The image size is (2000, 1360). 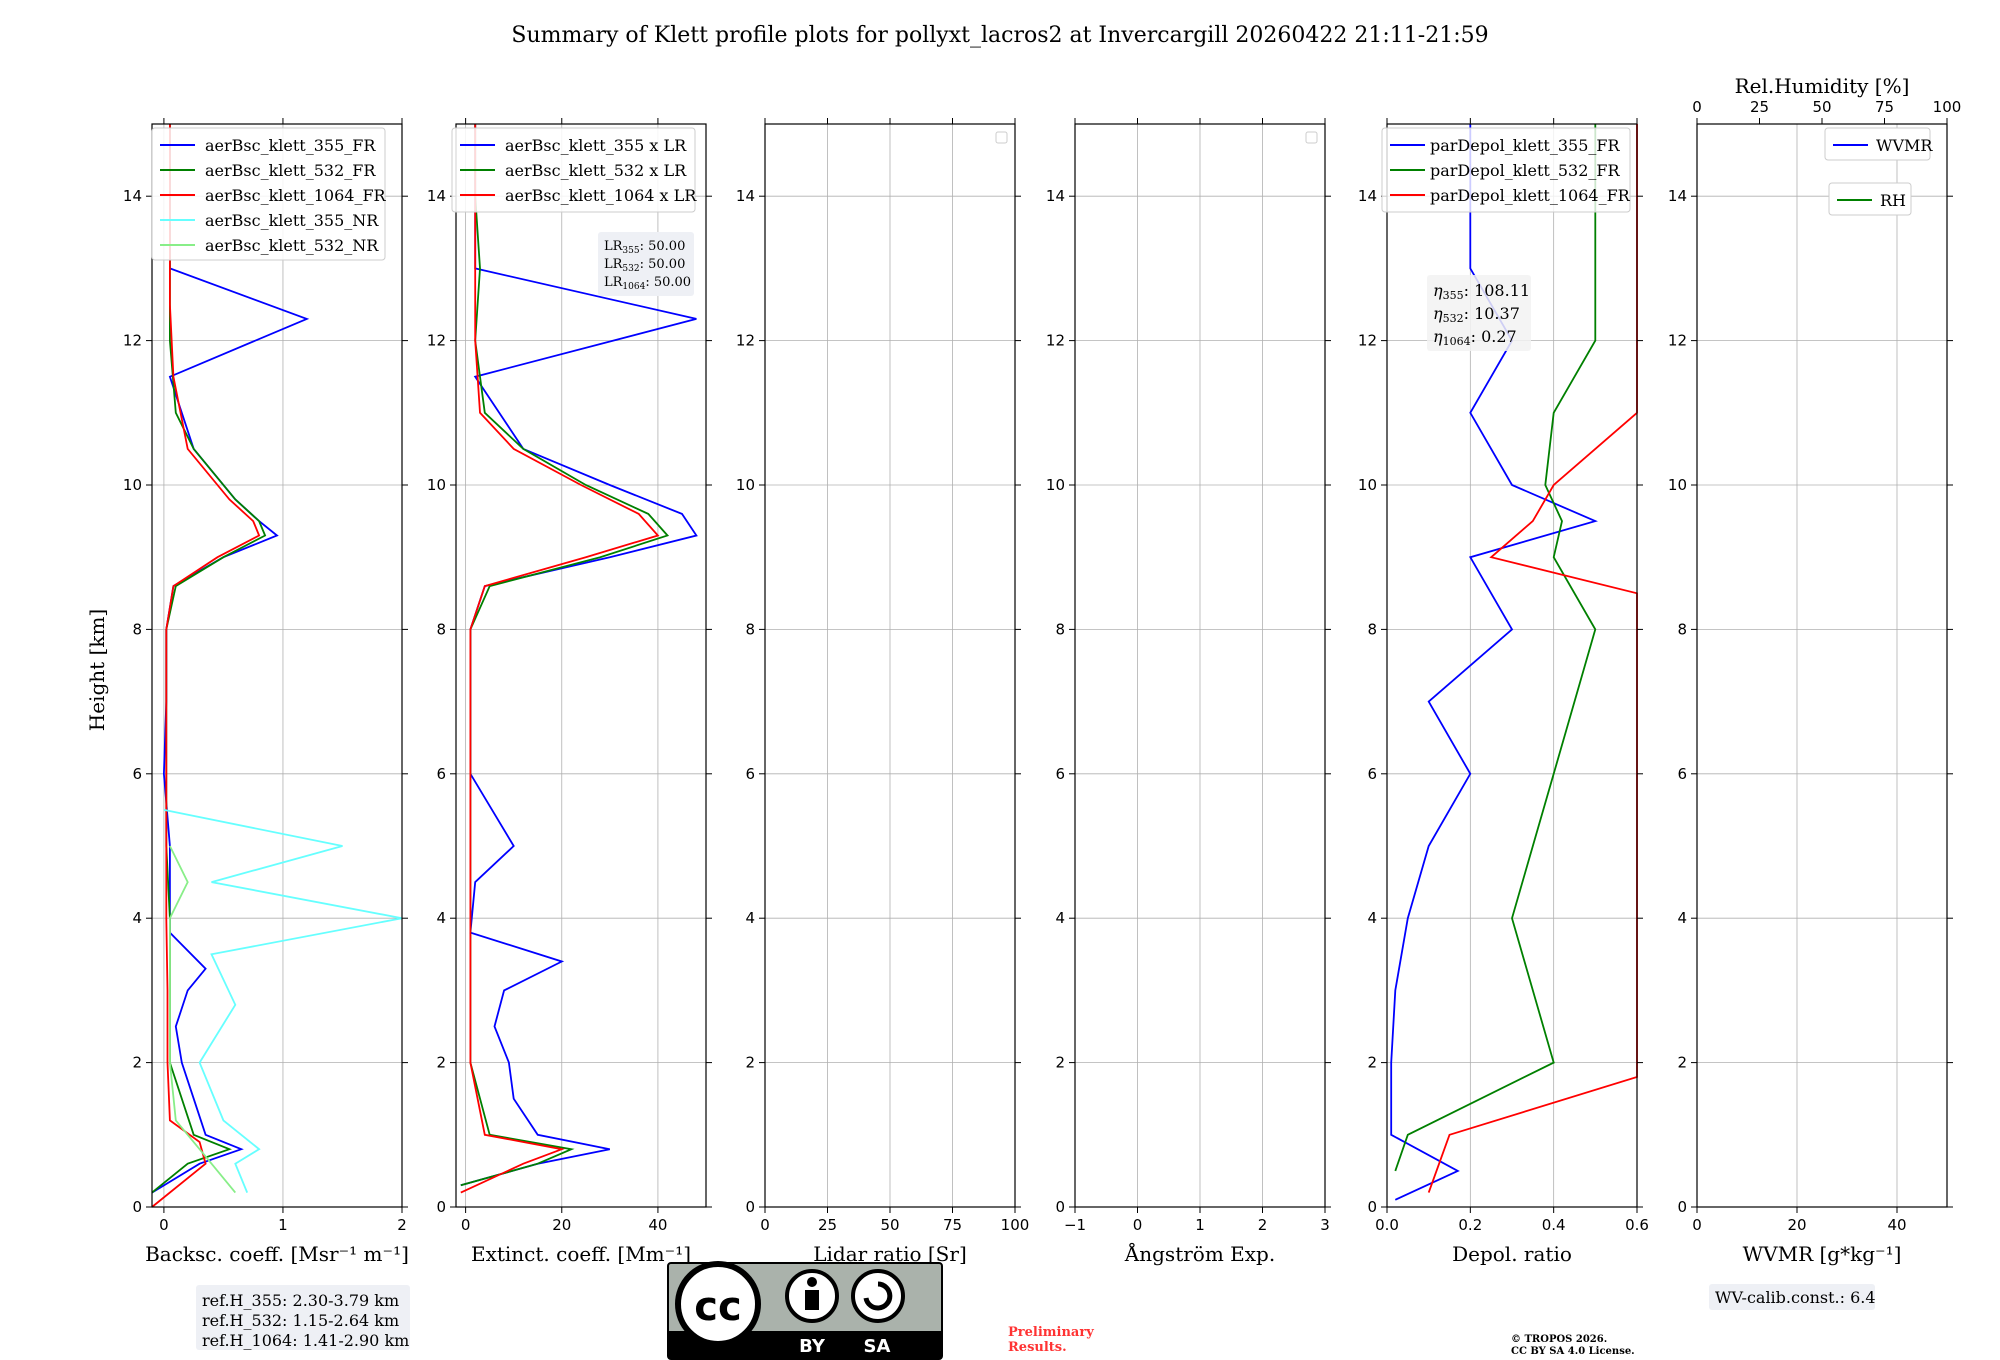 What do you see at coordinates (889, 1225) in the screenshot?
I see `x-tick-label: 50` at bounding box center [889, 1225].